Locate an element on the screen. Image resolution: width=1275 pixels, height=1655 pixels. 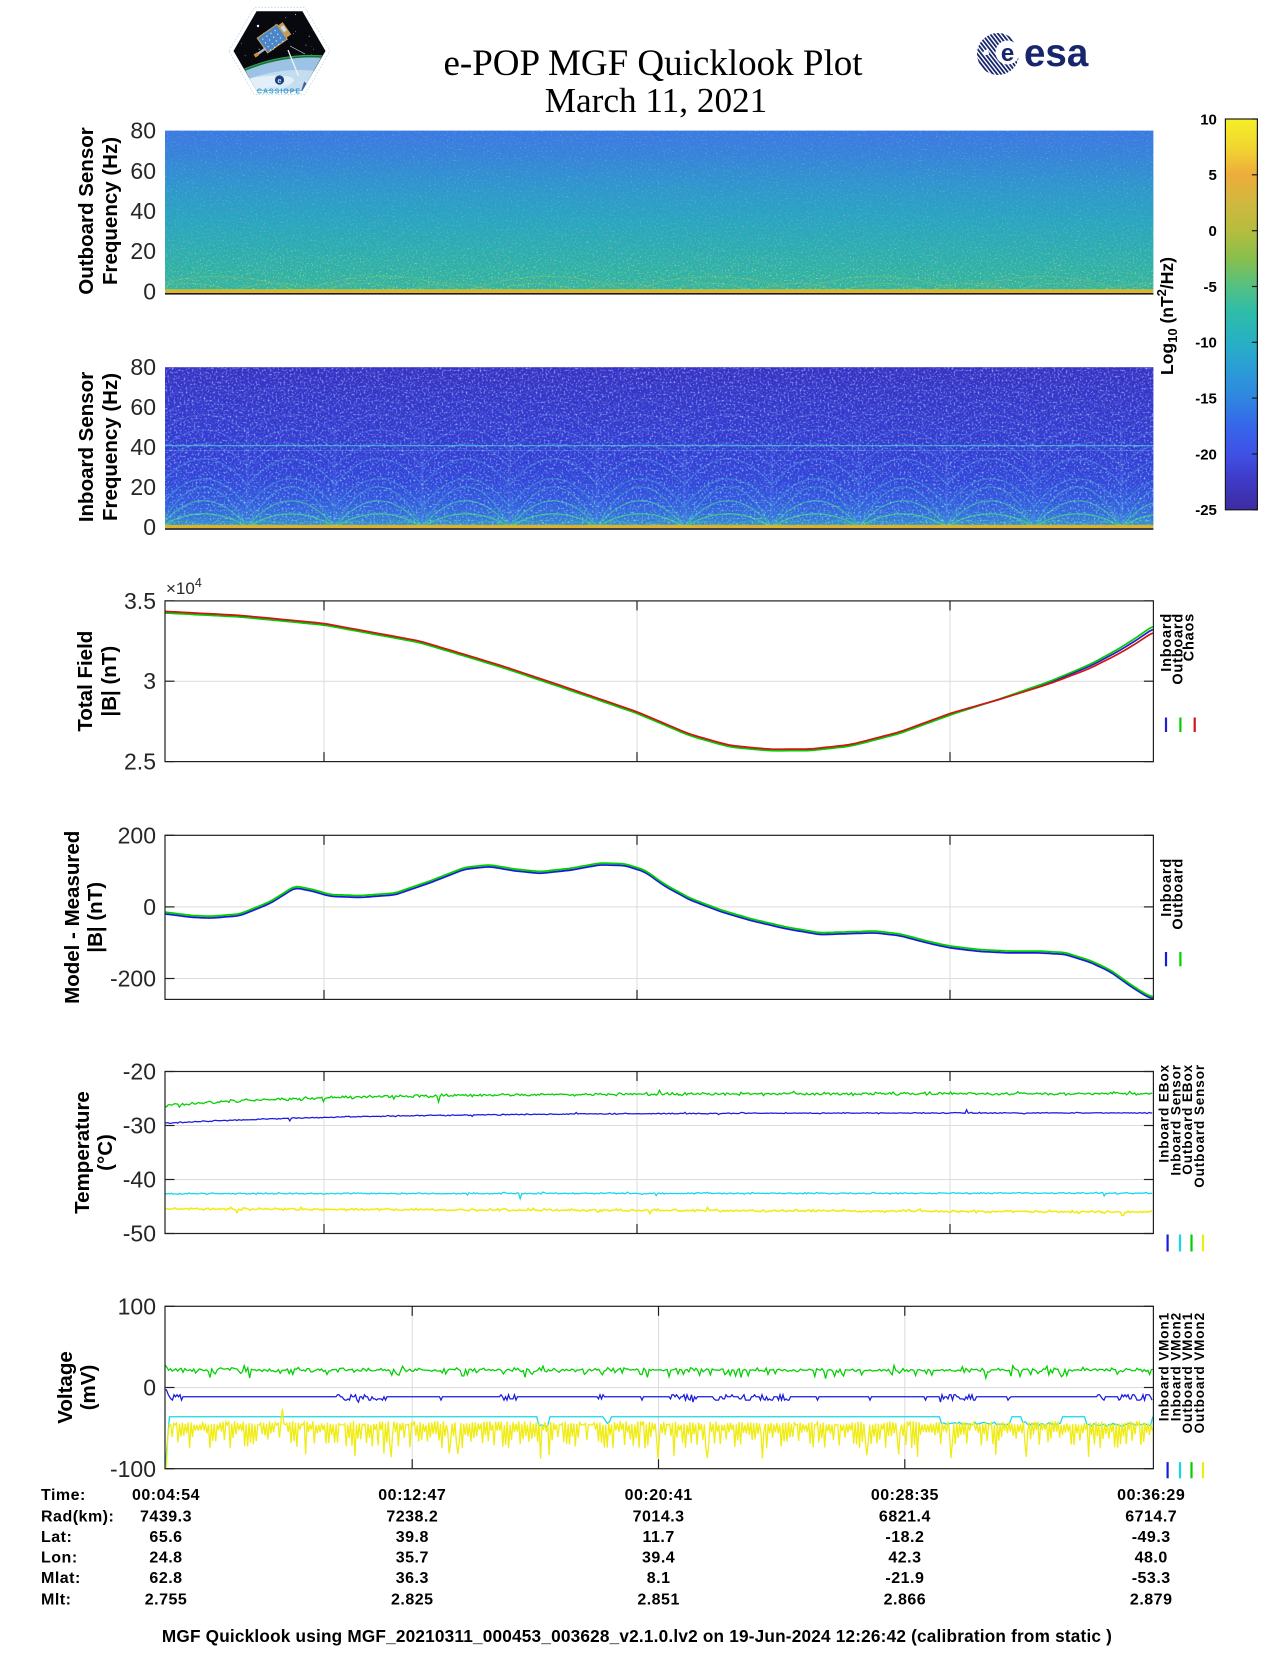
svg-text: -18.2 is located at coordinates (904, 1537).